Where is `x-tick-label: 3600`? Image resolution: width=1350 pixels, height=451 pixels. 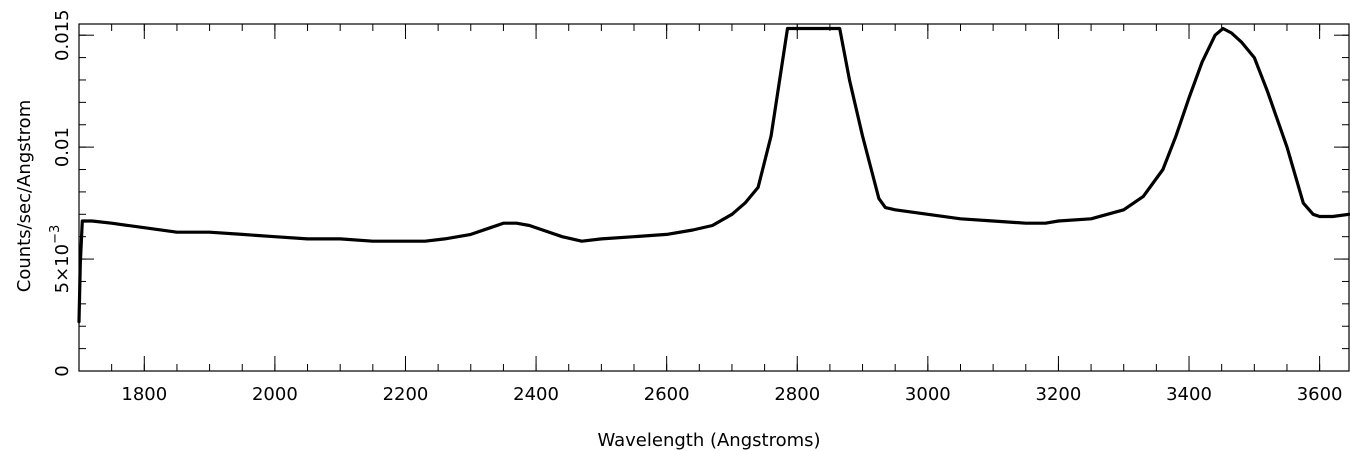 x-tick-label: 3600 is located at coordinates (1320, 394).